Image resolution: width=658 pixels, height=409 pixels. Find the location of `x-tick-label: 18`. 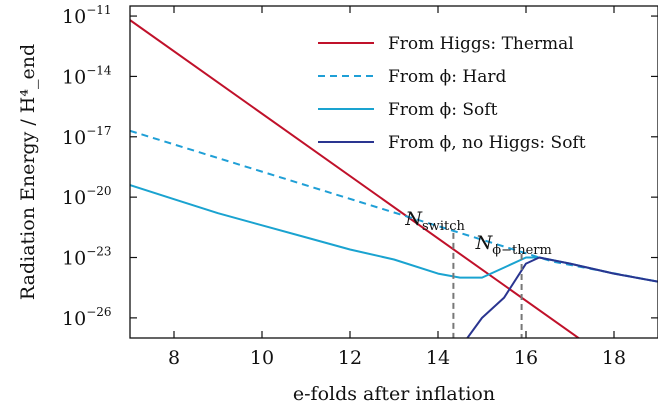

x-tick-label: 18 is located at coordinates (614, 358).